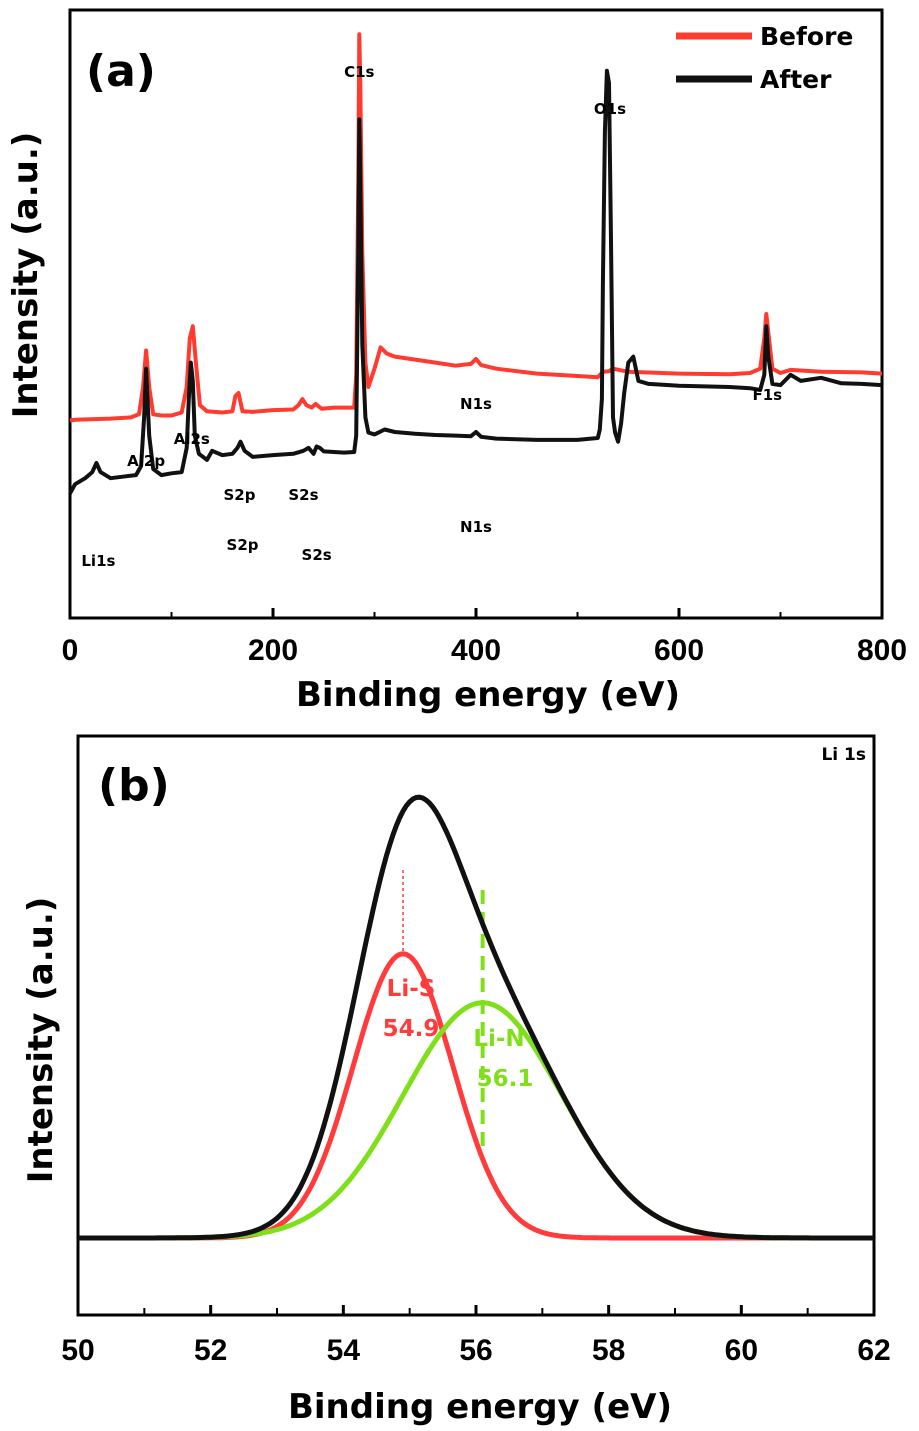  Describe the element at coordinates (498, 1039) in the screenshot. I see `component-label-li-n: Li-N` at that location.